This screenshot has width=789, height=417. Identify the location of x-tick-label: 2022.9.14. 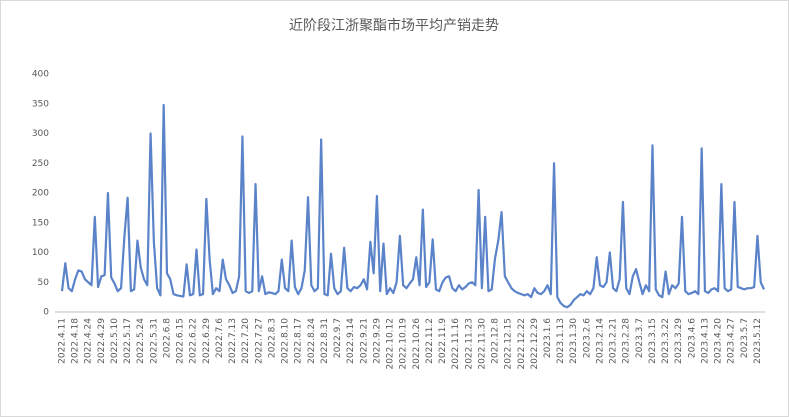
(351, 341).